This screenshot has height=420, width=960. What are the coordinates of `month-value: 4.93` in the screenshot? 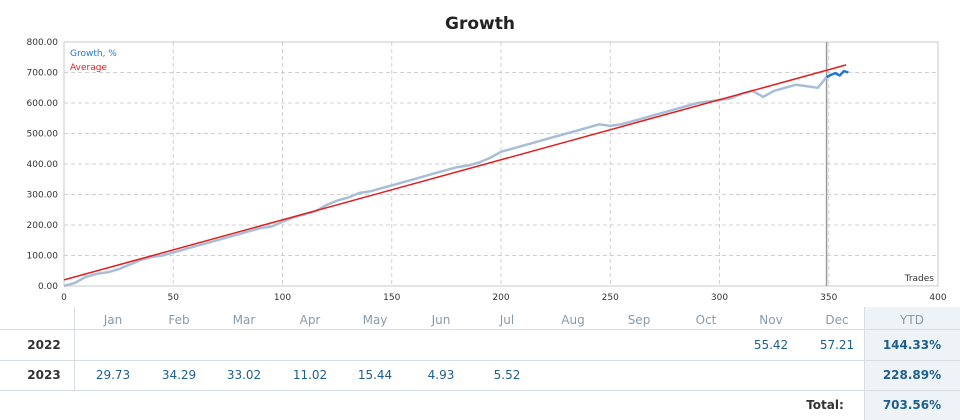 It's located at (441, 375).